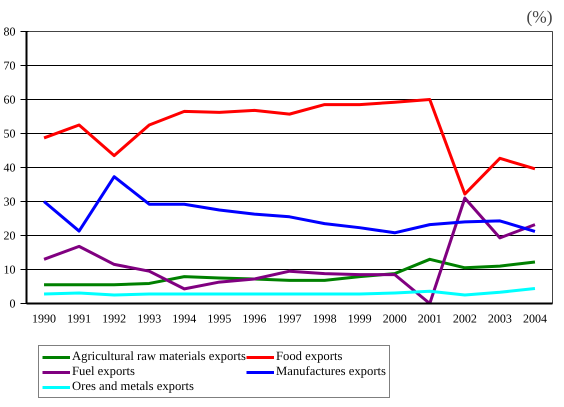  I want to click on y-tick-label: 30, so click(10, 201).